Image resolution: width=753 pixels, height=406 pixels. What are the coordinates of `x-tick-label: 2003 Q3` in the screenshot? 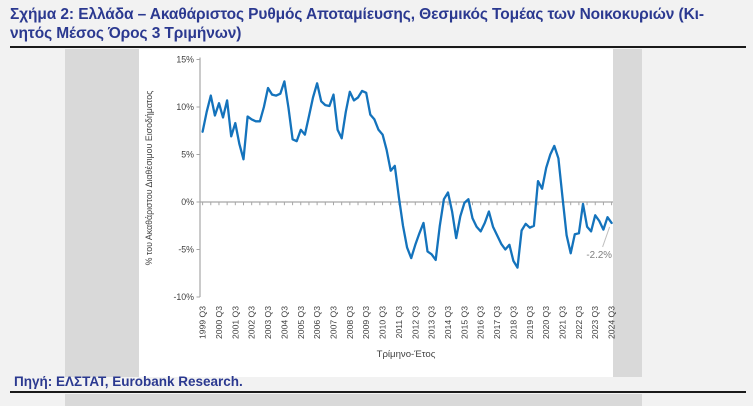 It's located at (268, 322).